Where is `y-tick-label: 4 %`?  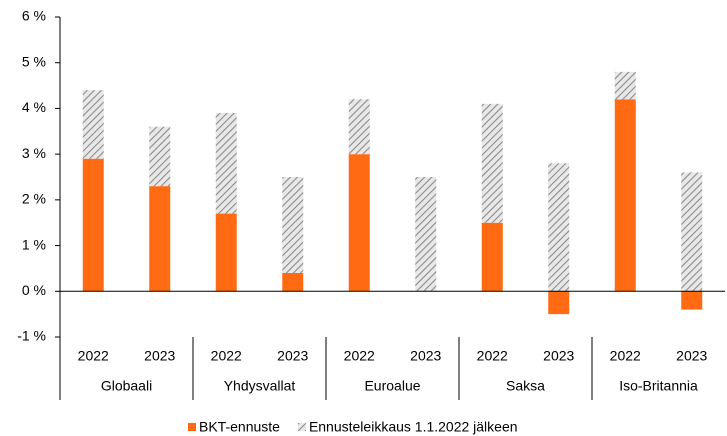
y-tick-label: 4 % is located at coordinates (34, 107).